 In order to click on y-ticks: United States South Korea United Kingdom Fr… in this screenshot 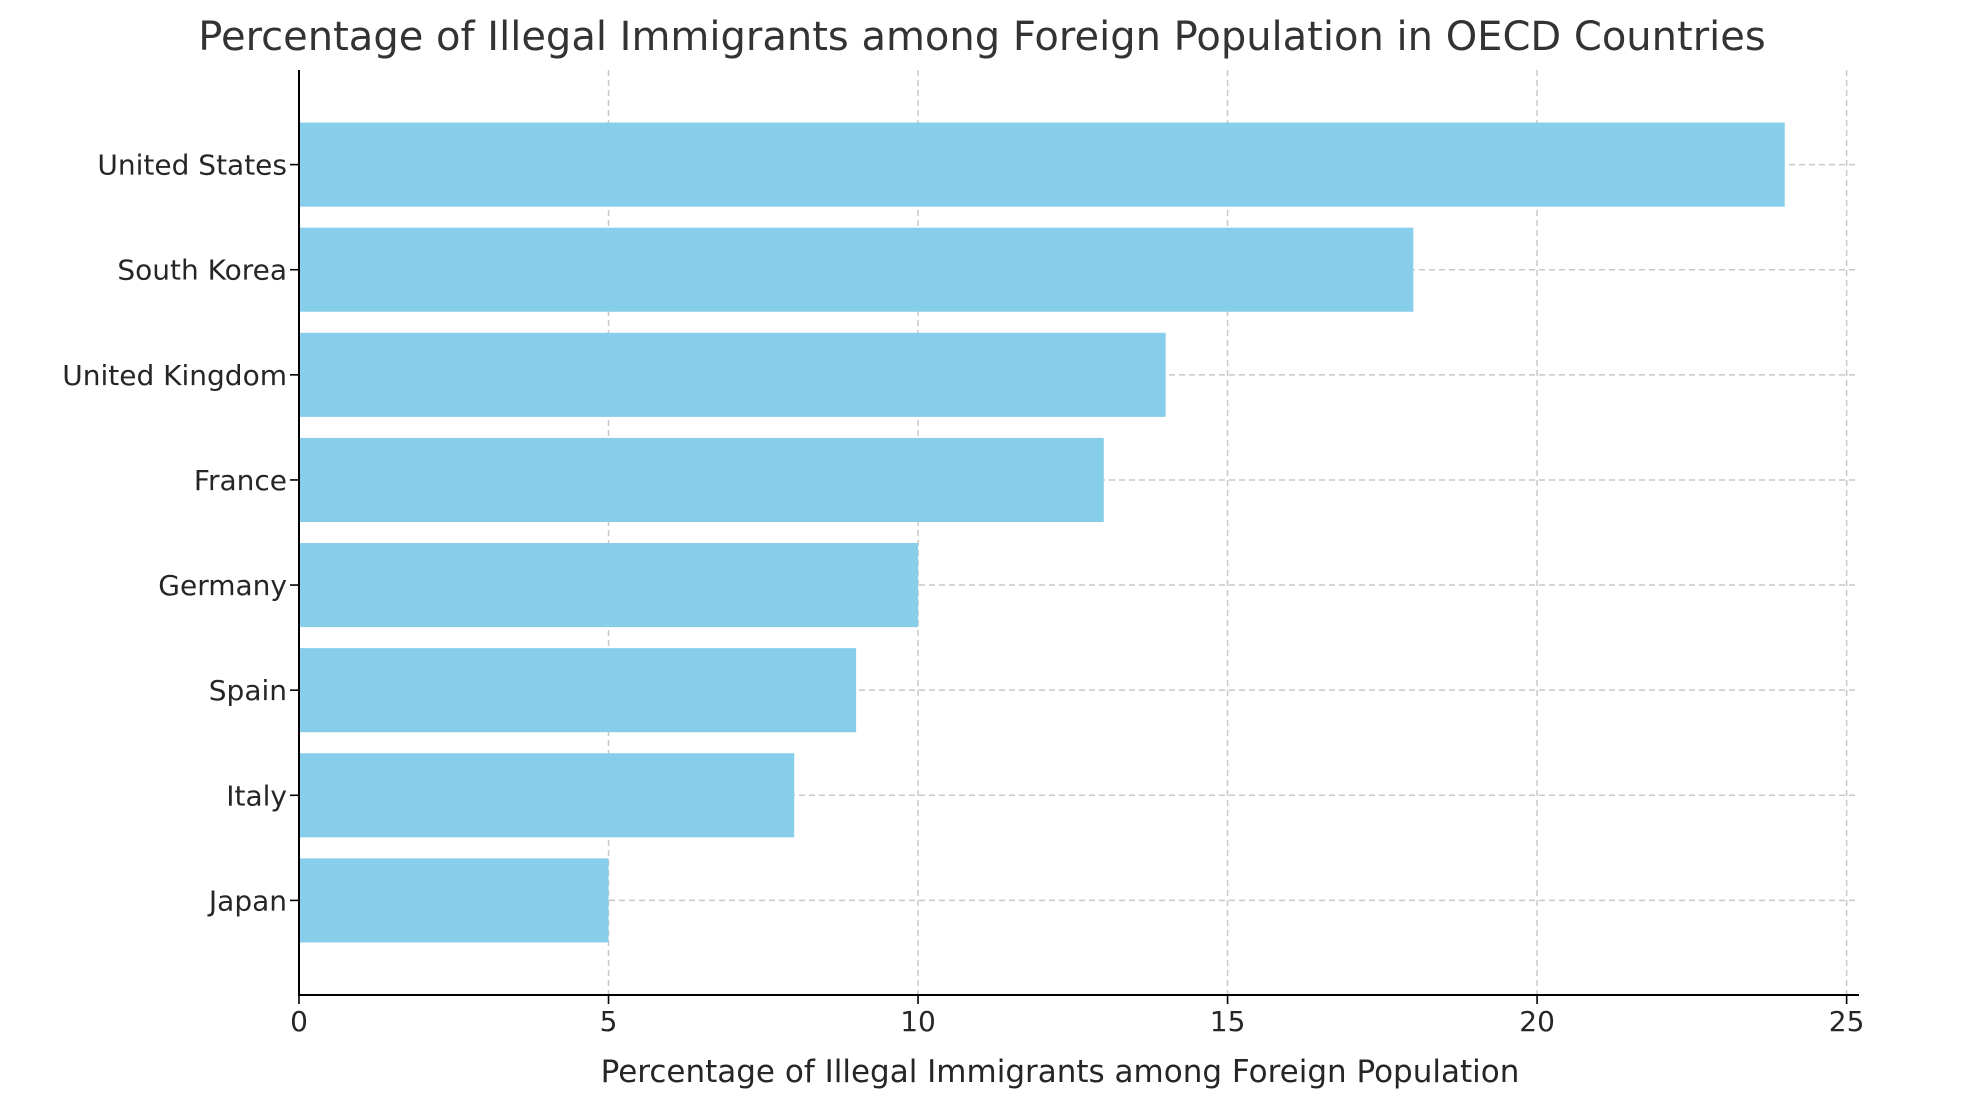, I will do `click(180, 533)`.